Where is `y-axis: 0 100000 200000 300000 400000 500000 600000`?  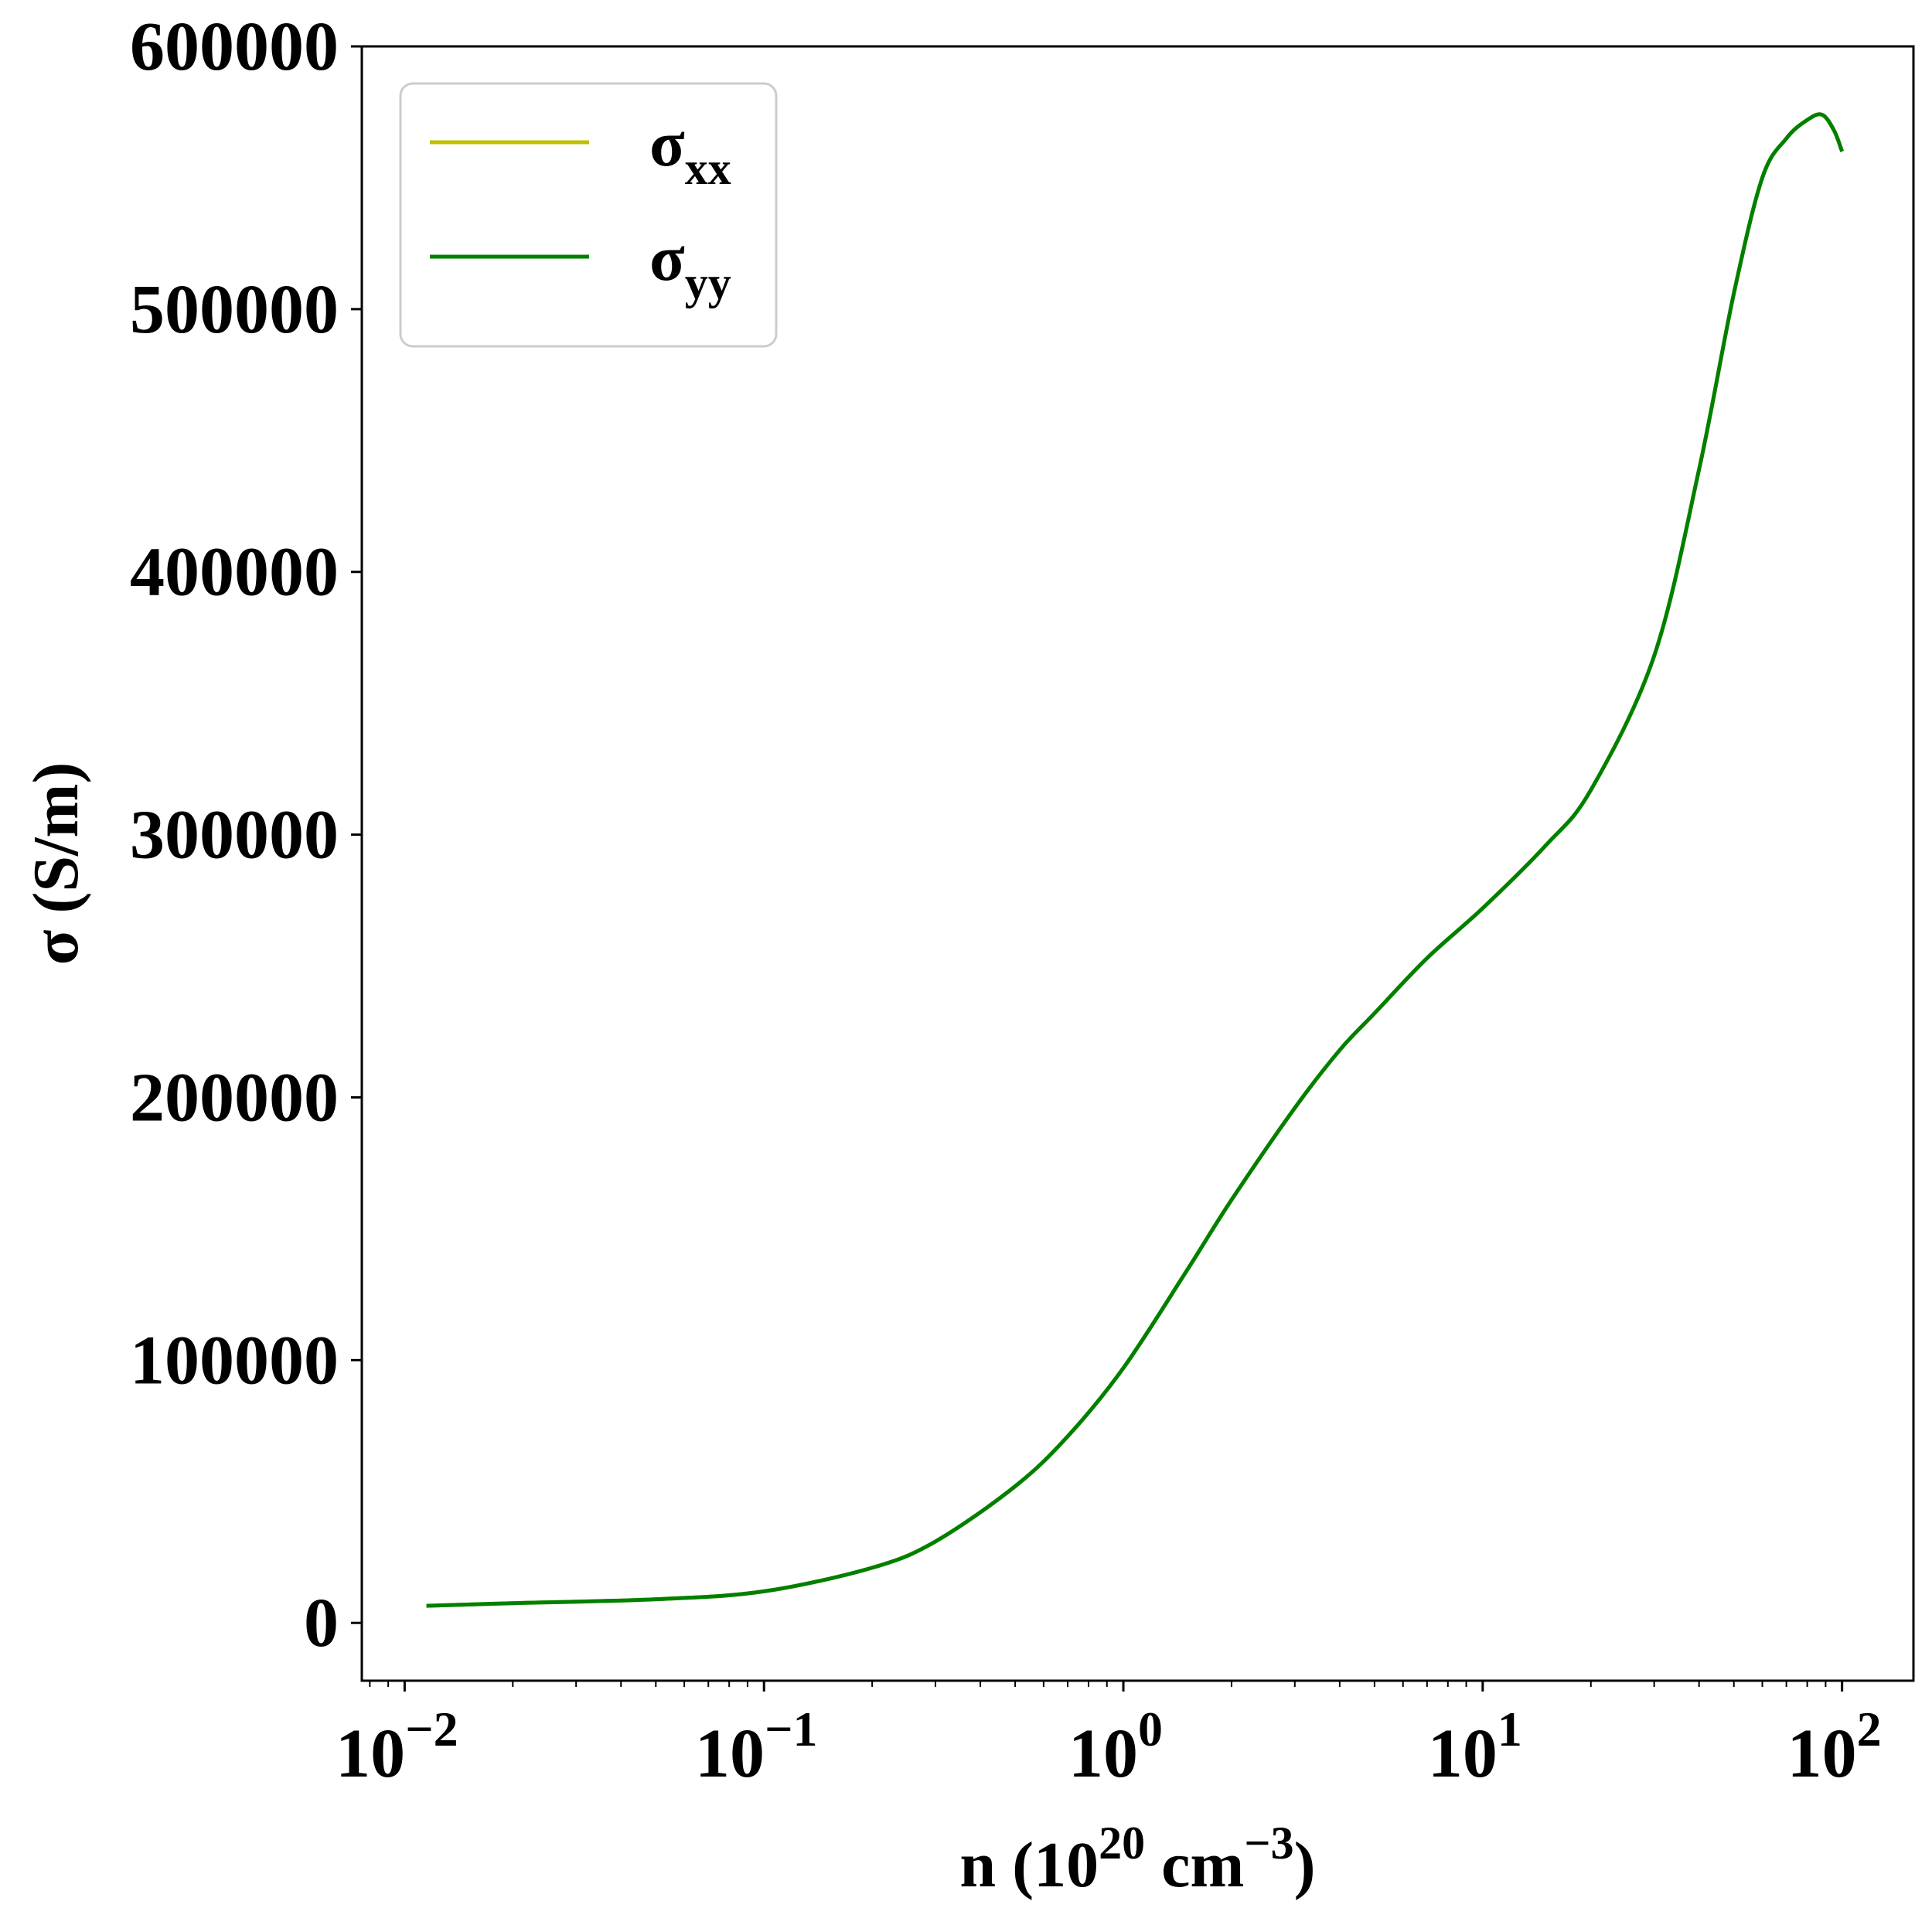 y-axis: 0 100000 200000 300000 400000 500000 600000 is located at coordinates (246, 835).